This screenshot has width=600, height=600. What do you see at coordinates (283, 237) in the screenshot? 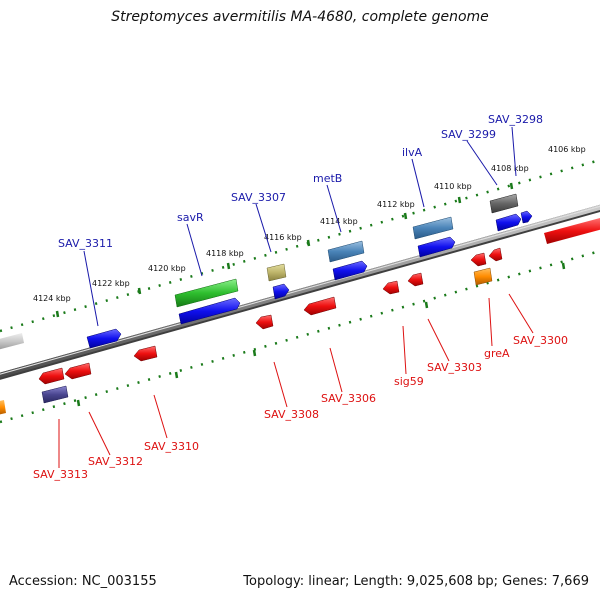
I see `tick-label-4116: 4116 kbp` at bounding box center [283, 237].